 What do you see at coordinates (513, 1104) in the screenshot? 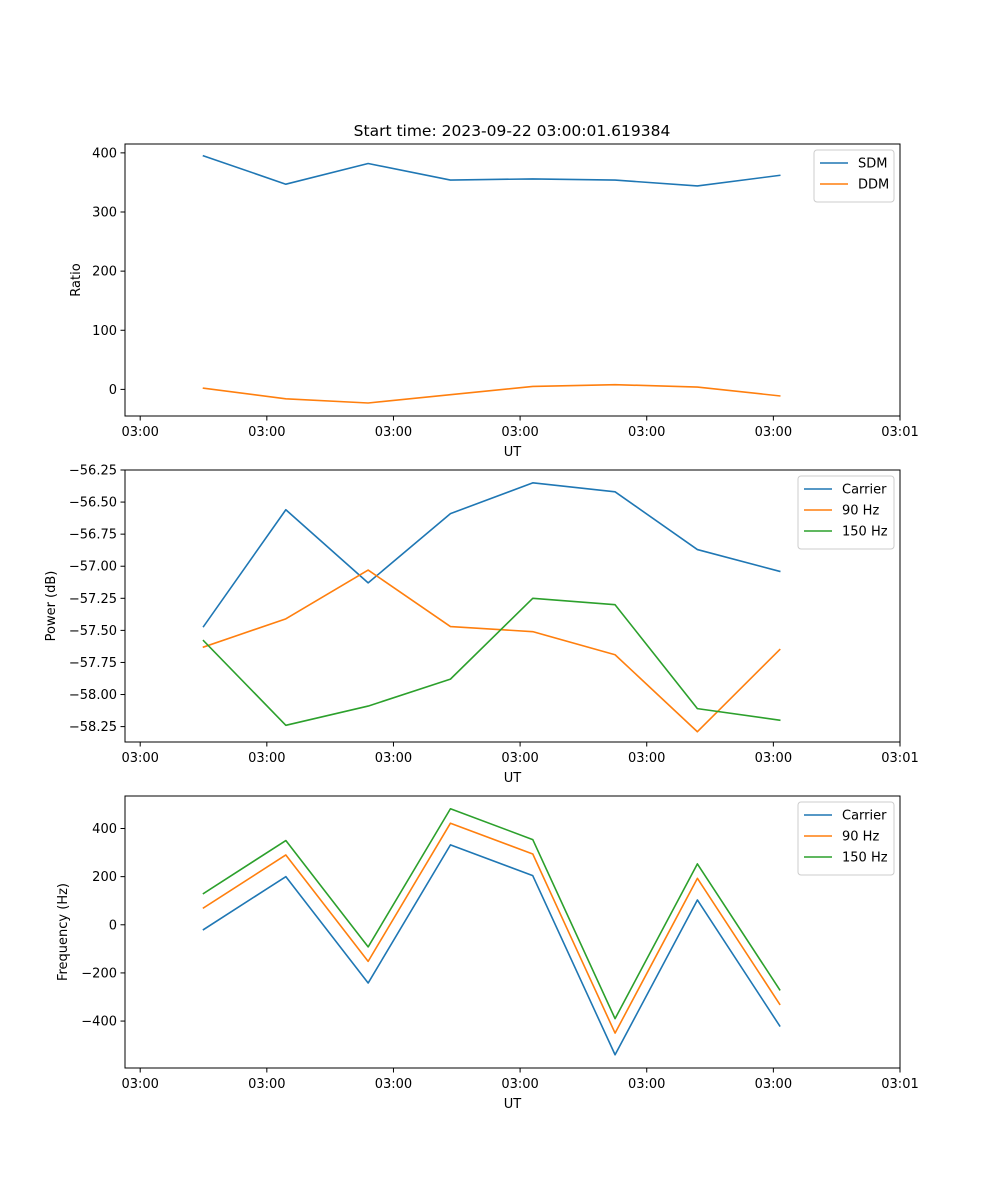
I see `frequency-x-axis-label: UT` at bounding box center [513, 1104].